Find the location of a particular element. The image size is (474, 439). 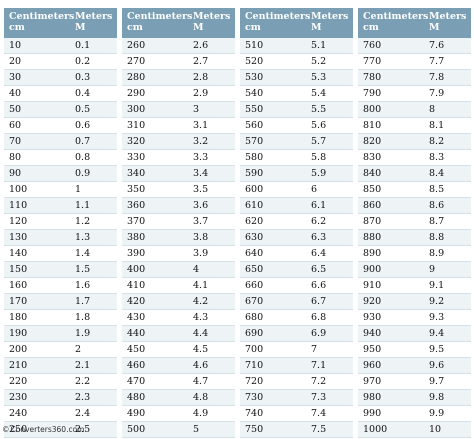

table-row: 460 4.6 is located at coordinates (178, 366).